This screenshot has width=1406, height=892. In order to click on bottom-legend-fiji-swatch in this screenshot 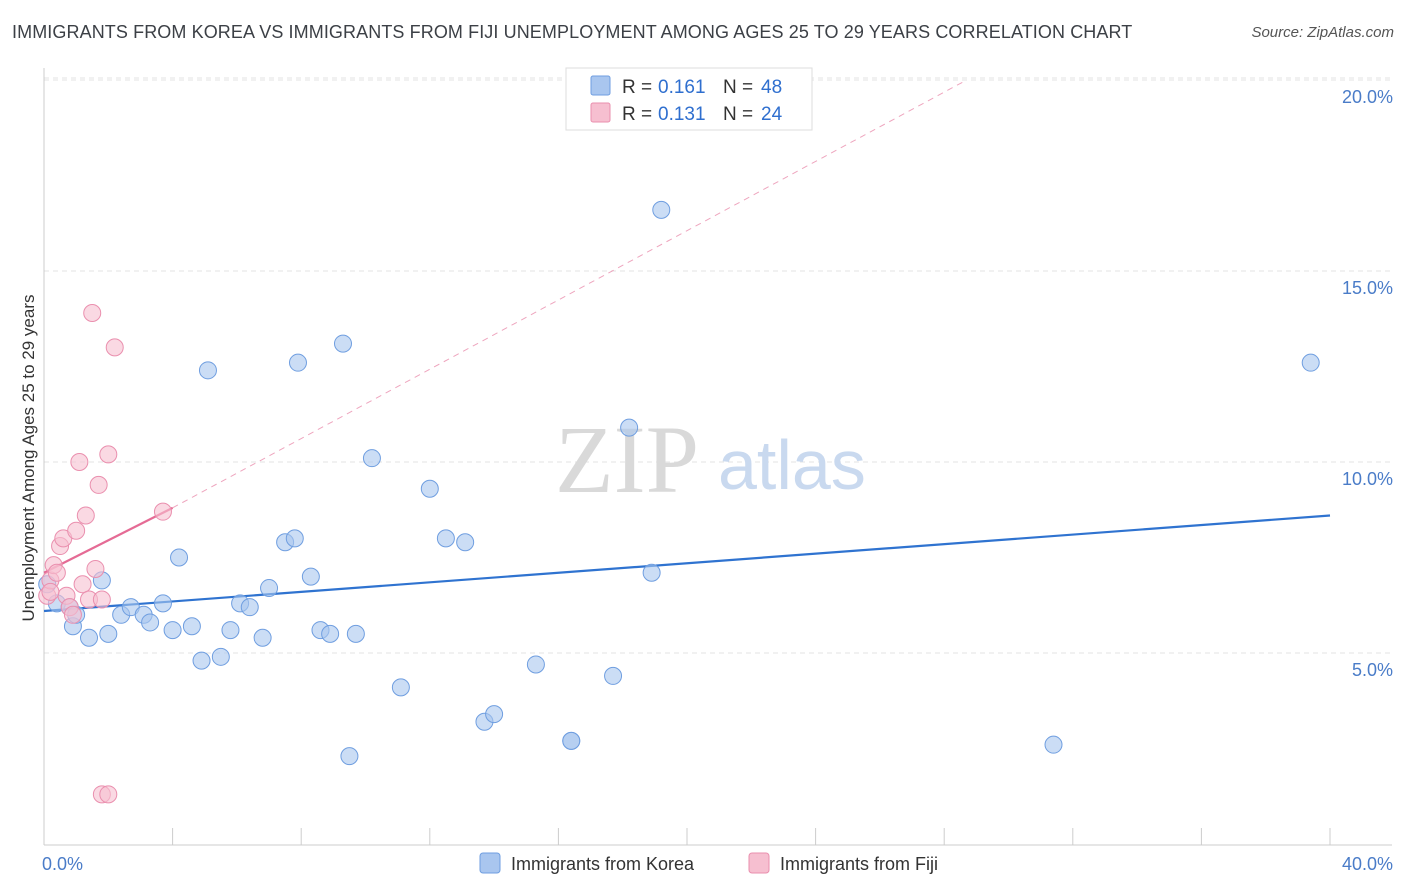, I will do `click(759, 863)`.